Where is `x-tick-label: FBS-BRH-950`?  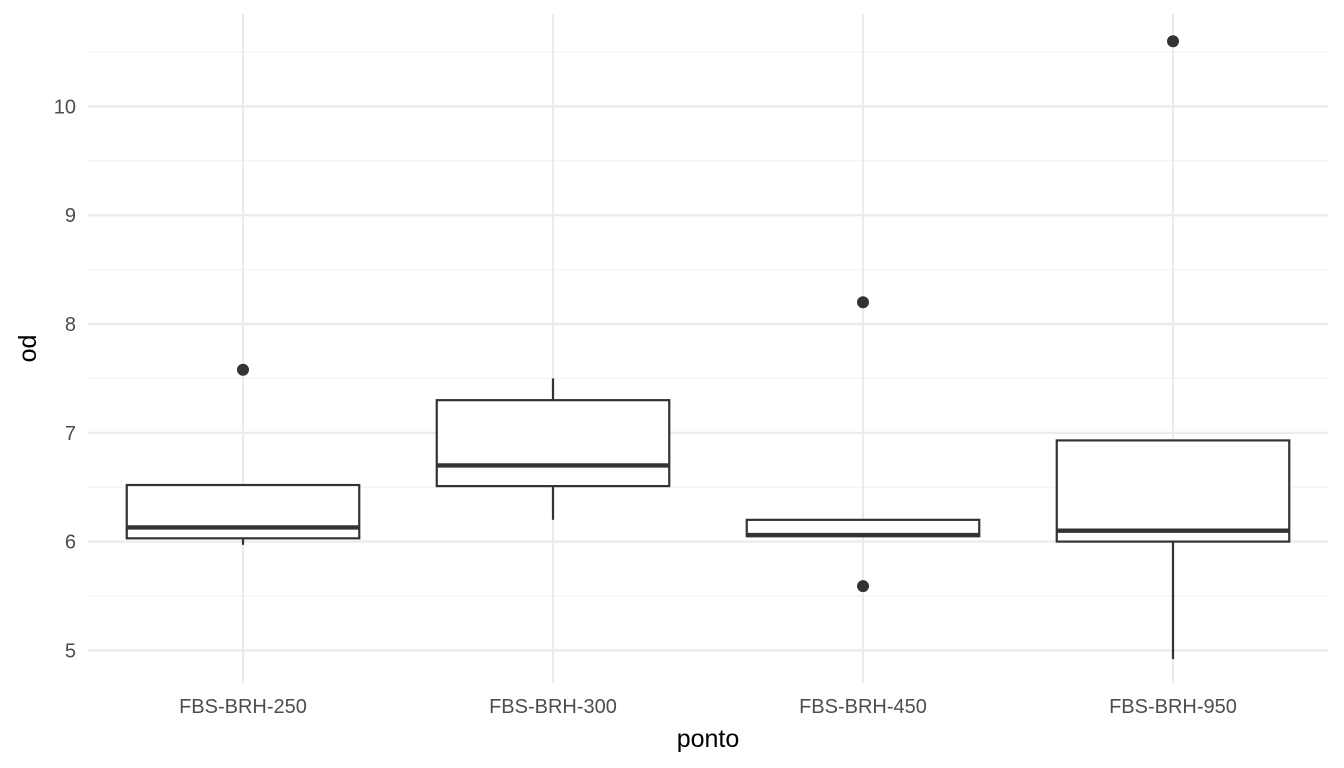
x-tick-label: FBS-BRH-950 is located at coordinates (1173, 707).